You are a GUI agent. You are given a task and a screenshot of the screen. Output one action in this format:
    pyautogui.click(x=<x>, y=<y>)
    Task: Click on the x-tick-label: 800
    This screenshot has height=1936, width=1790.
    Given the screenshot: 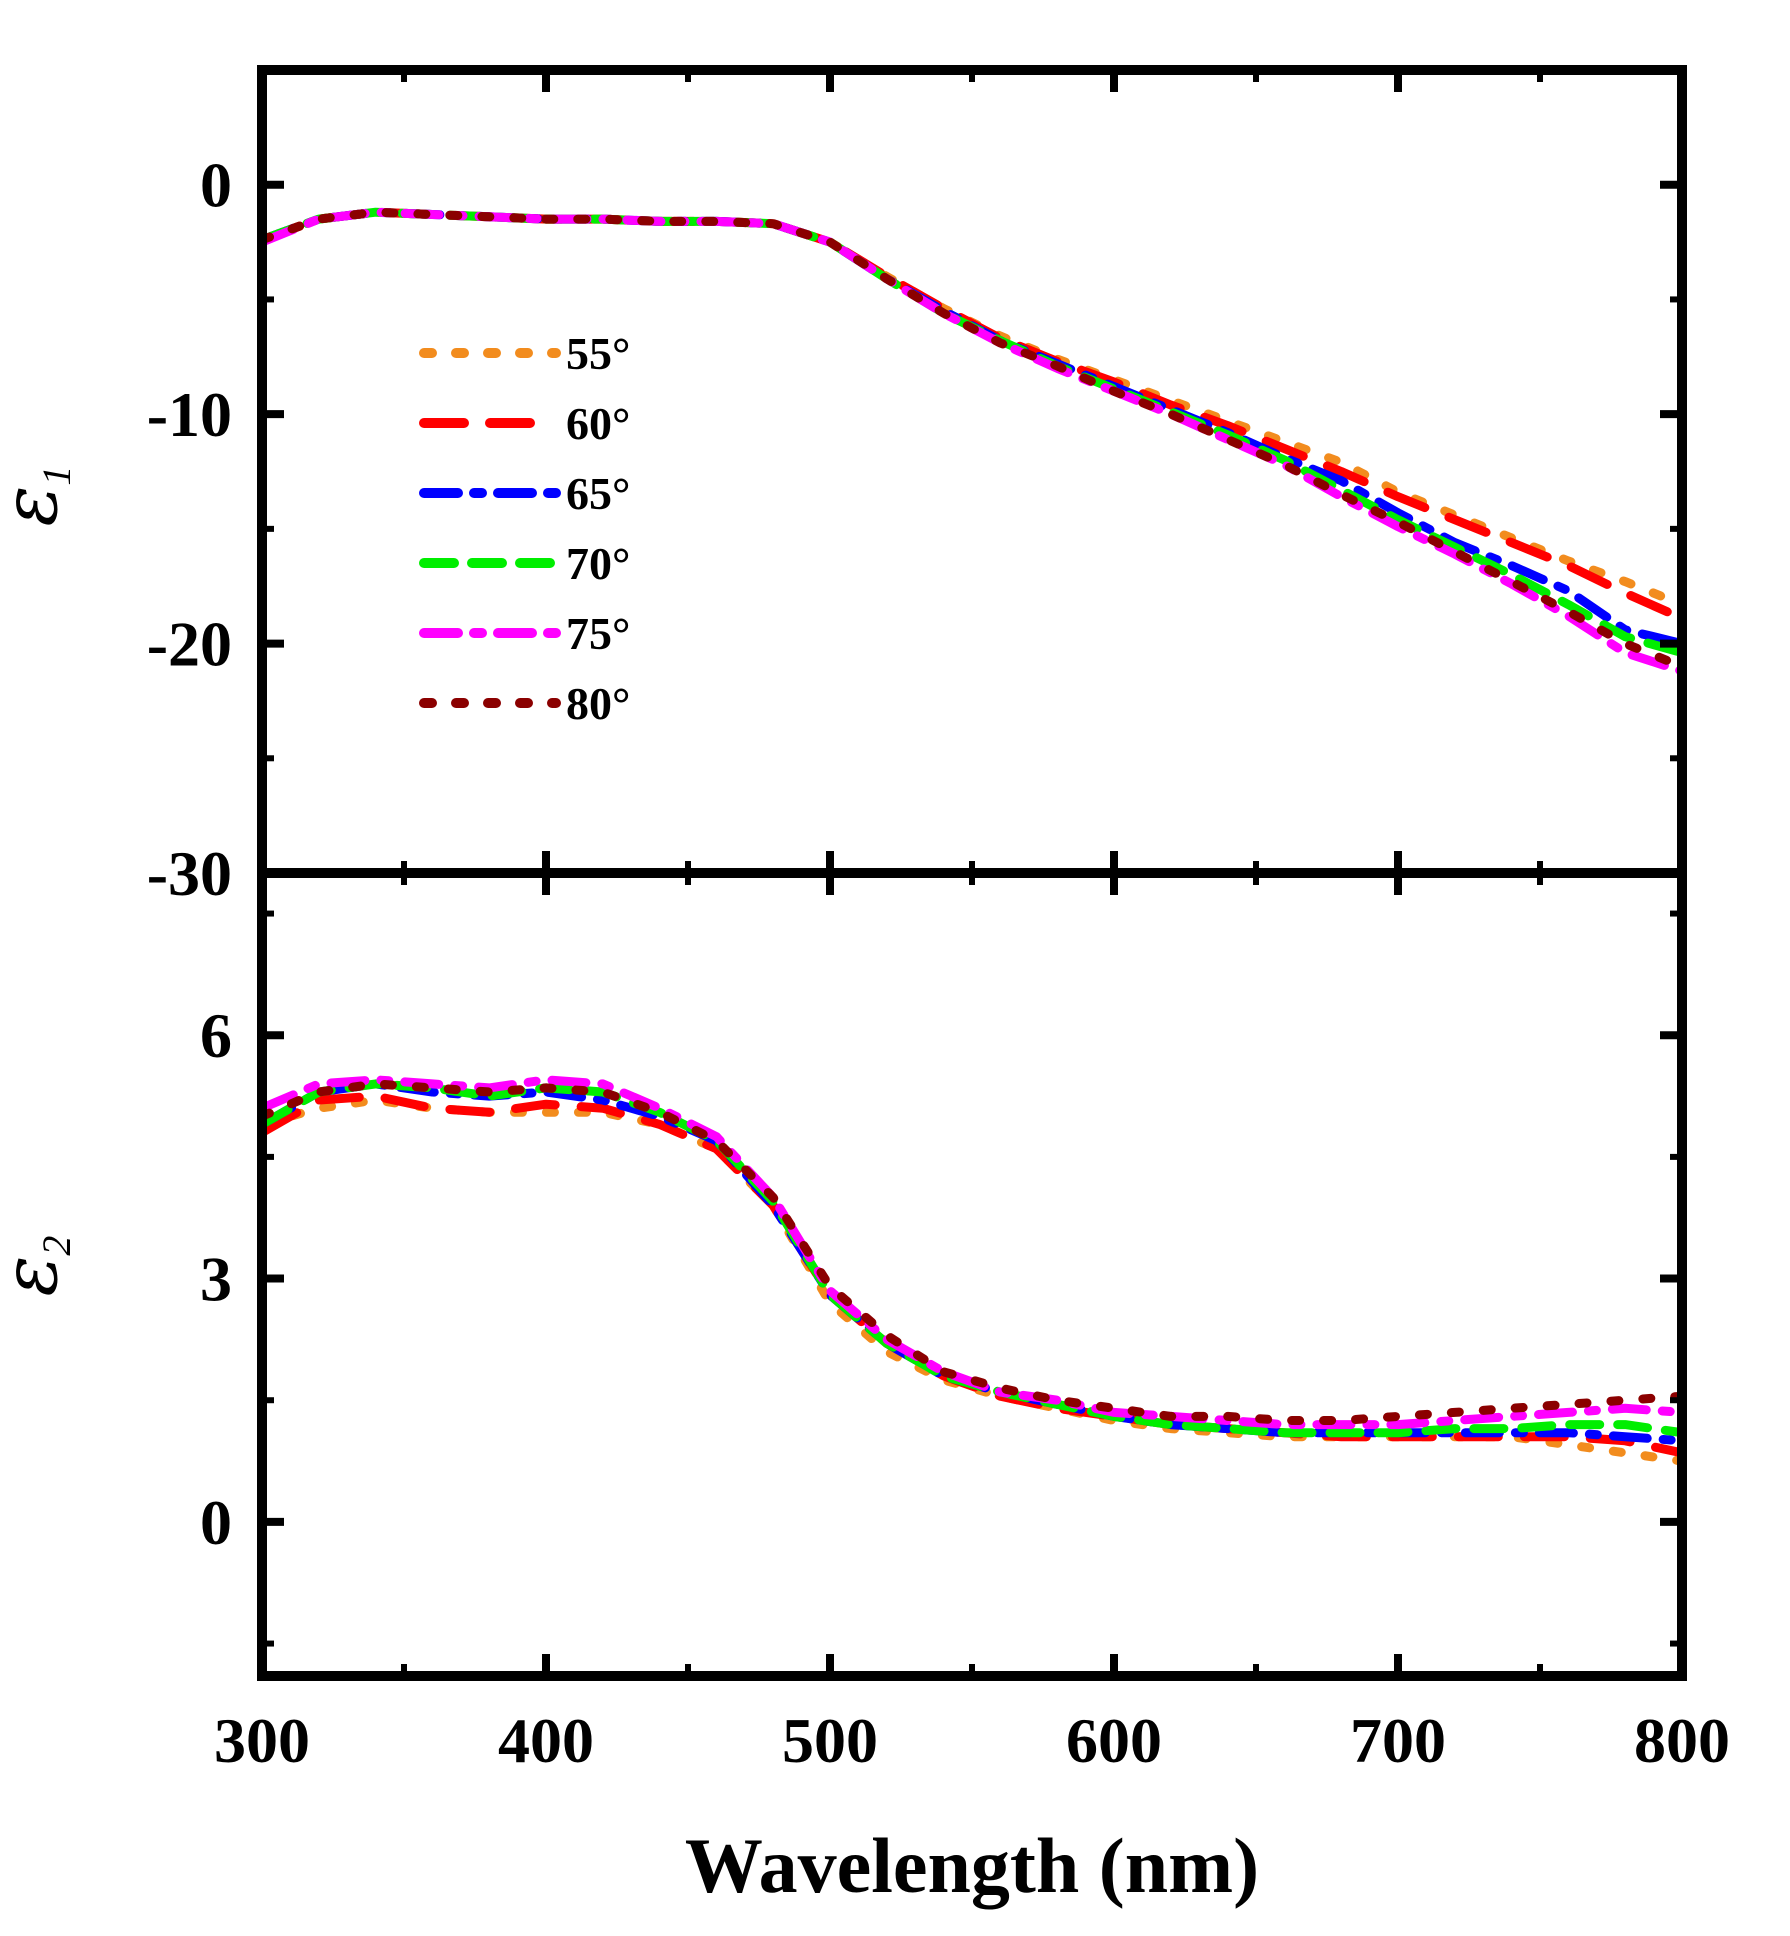 What is the action you would take?
    pyautogui.click(x=1682, y=1740)
    